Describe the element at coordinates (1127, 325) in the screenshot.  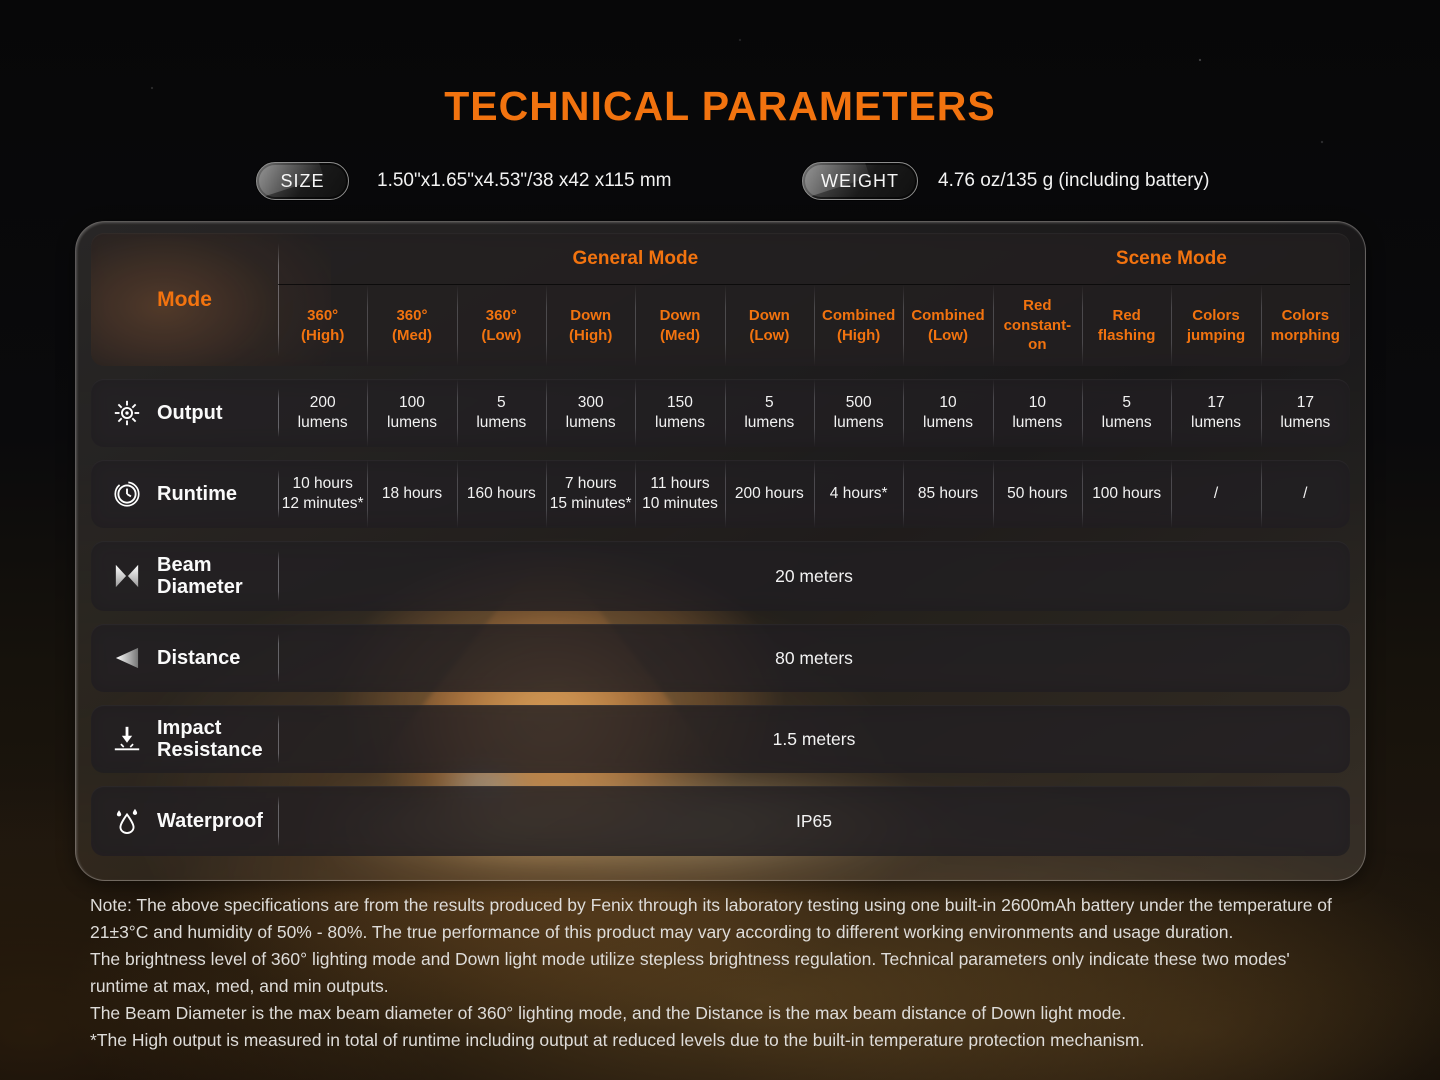
I see `column-header-red-flashing: Red flashing` at that location.